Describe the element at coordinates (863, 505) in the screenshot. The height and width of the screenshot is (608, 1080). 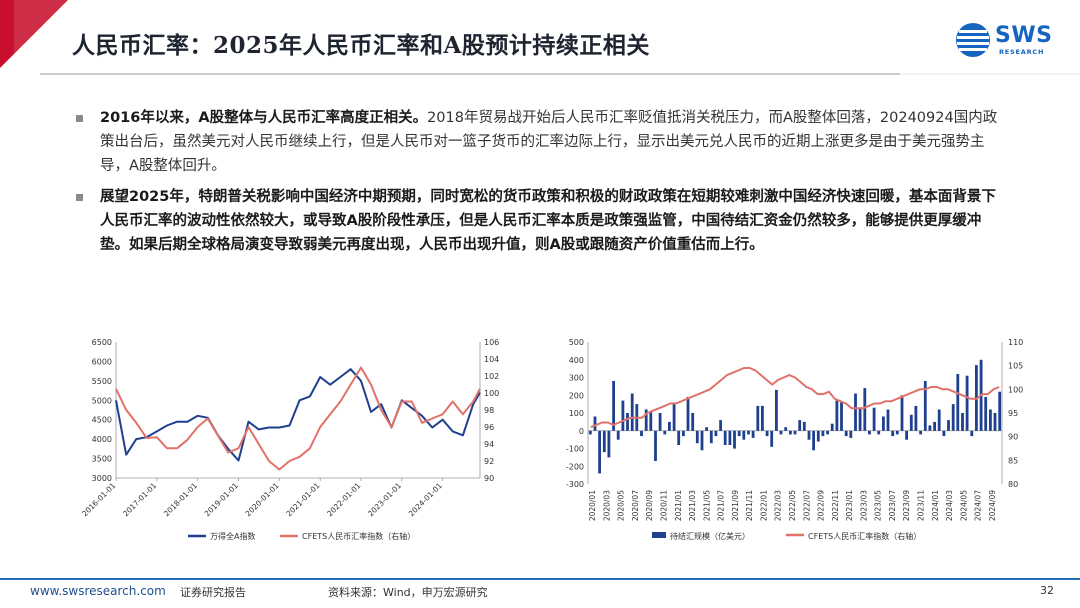
I see `x-tick-label: 2023/03` at that location.